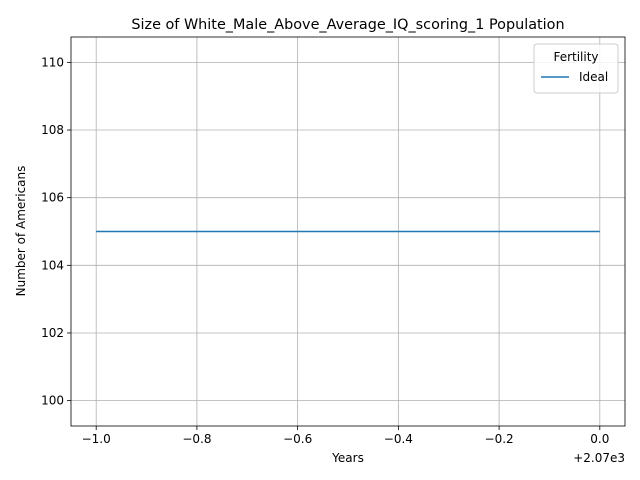 The width and height of the screenshot is (640, 480). What do you see at coordinates (196, 439) in the screenshot?
I see `x-tick-label: −0.8` at bounding box center [196, 439].